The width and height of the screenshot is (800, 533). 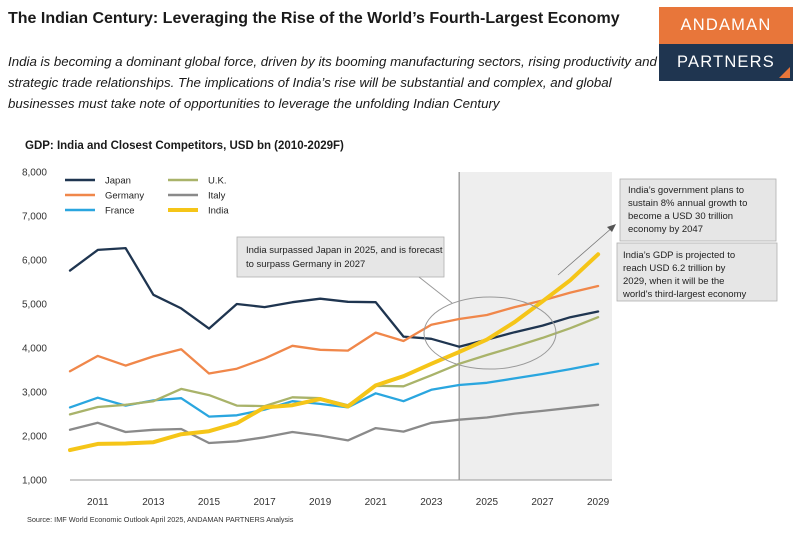 What do you see at coordinates (487, 502) in the screenshot?
I see `x-tick-label: 2025` at bounding box center [487, 502].